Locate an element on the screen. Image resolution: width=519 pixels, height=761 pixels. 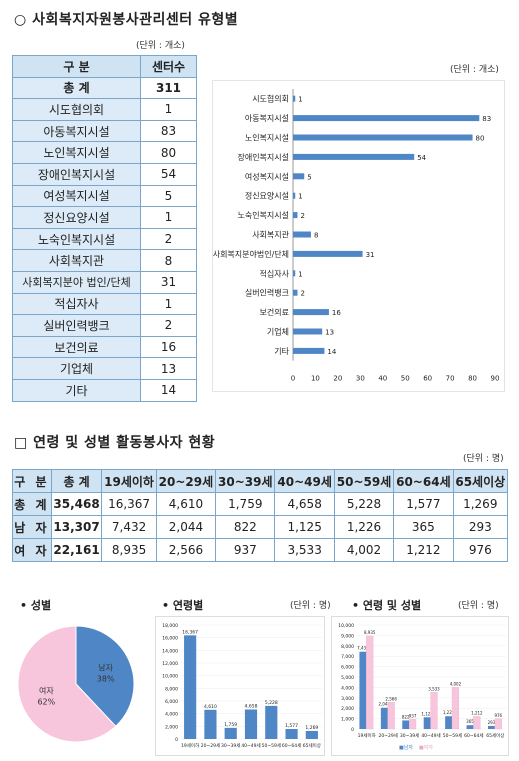
row-label: 장애인복지시설 is located at coordinates (76, 174).